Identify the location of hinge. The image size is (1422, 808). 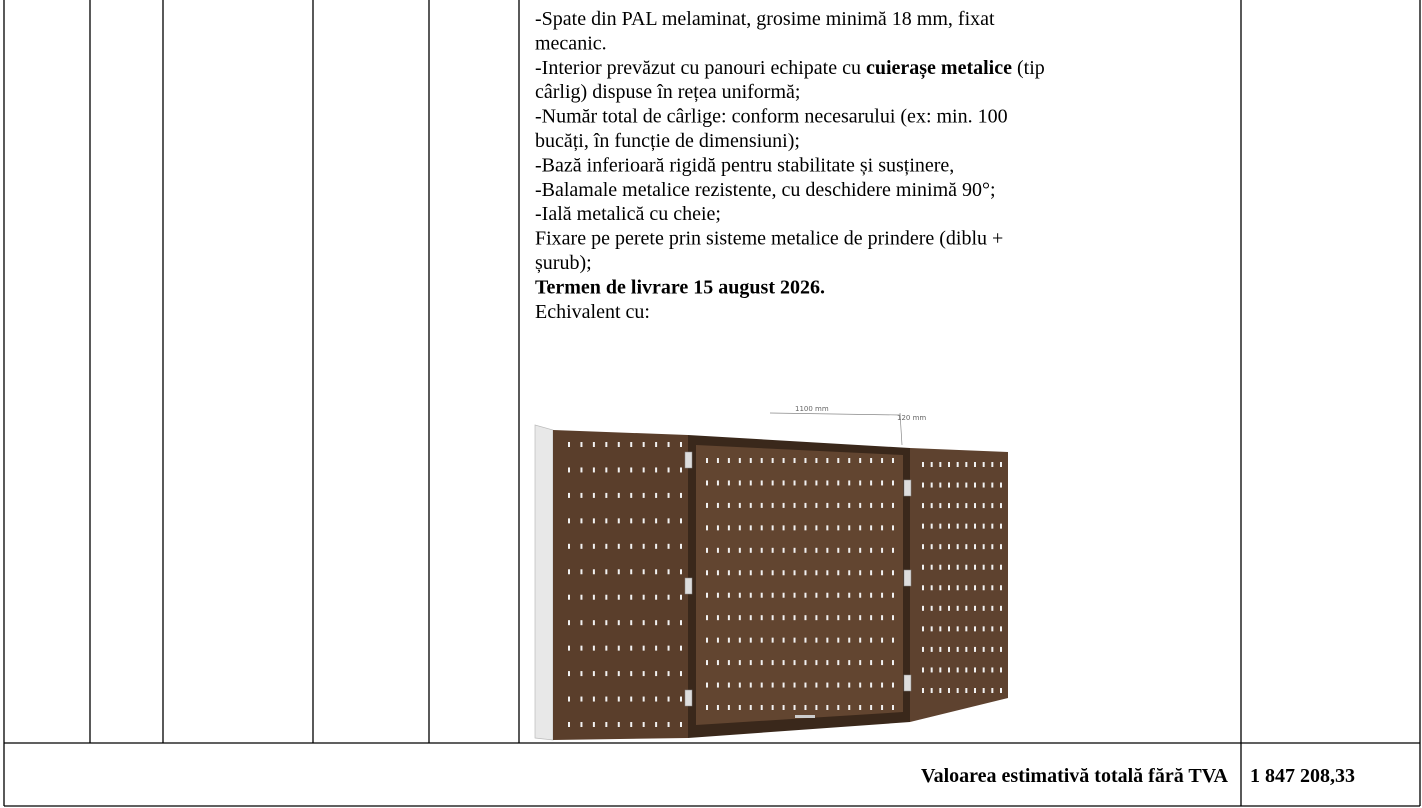
(688, 460).